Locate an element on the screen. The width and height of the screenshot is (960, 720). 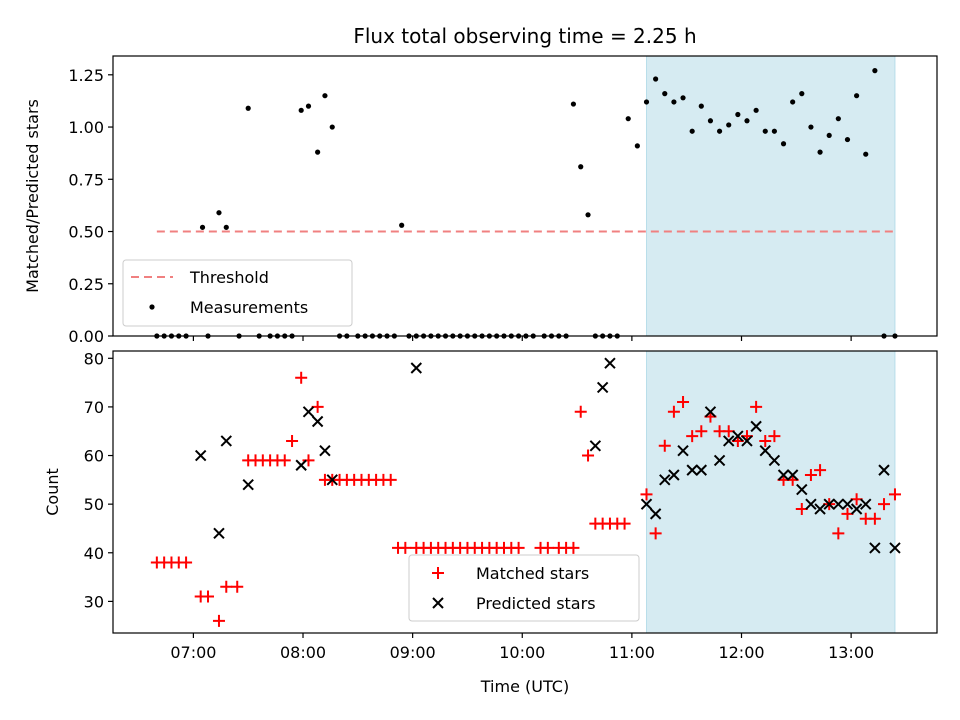
y-tick-label: 80 is located at coordinates (94, 358).